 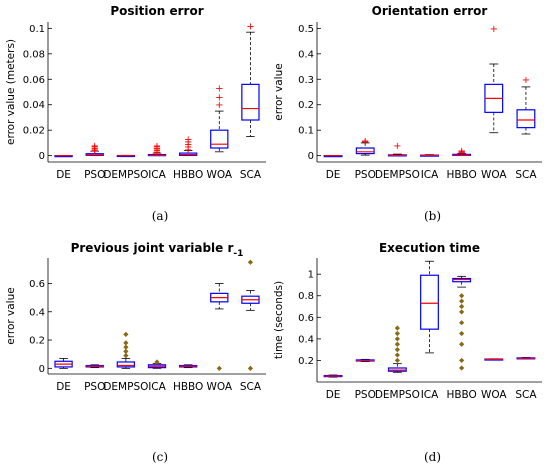 What do you see at coordinates (11, 92) in the screenshot?
I see `y-axis-label: error value (meters)` at bounding box center [11, 92].